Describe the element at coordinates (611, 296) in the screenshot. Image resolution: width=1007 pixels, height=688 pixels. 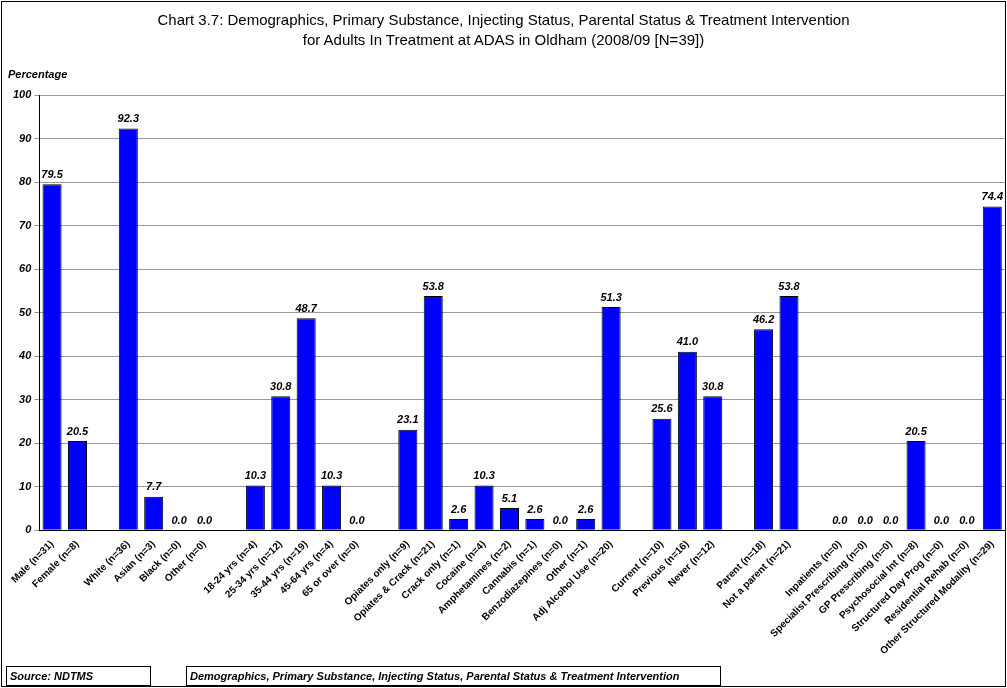
I see `data-label: 51.3` at that location.